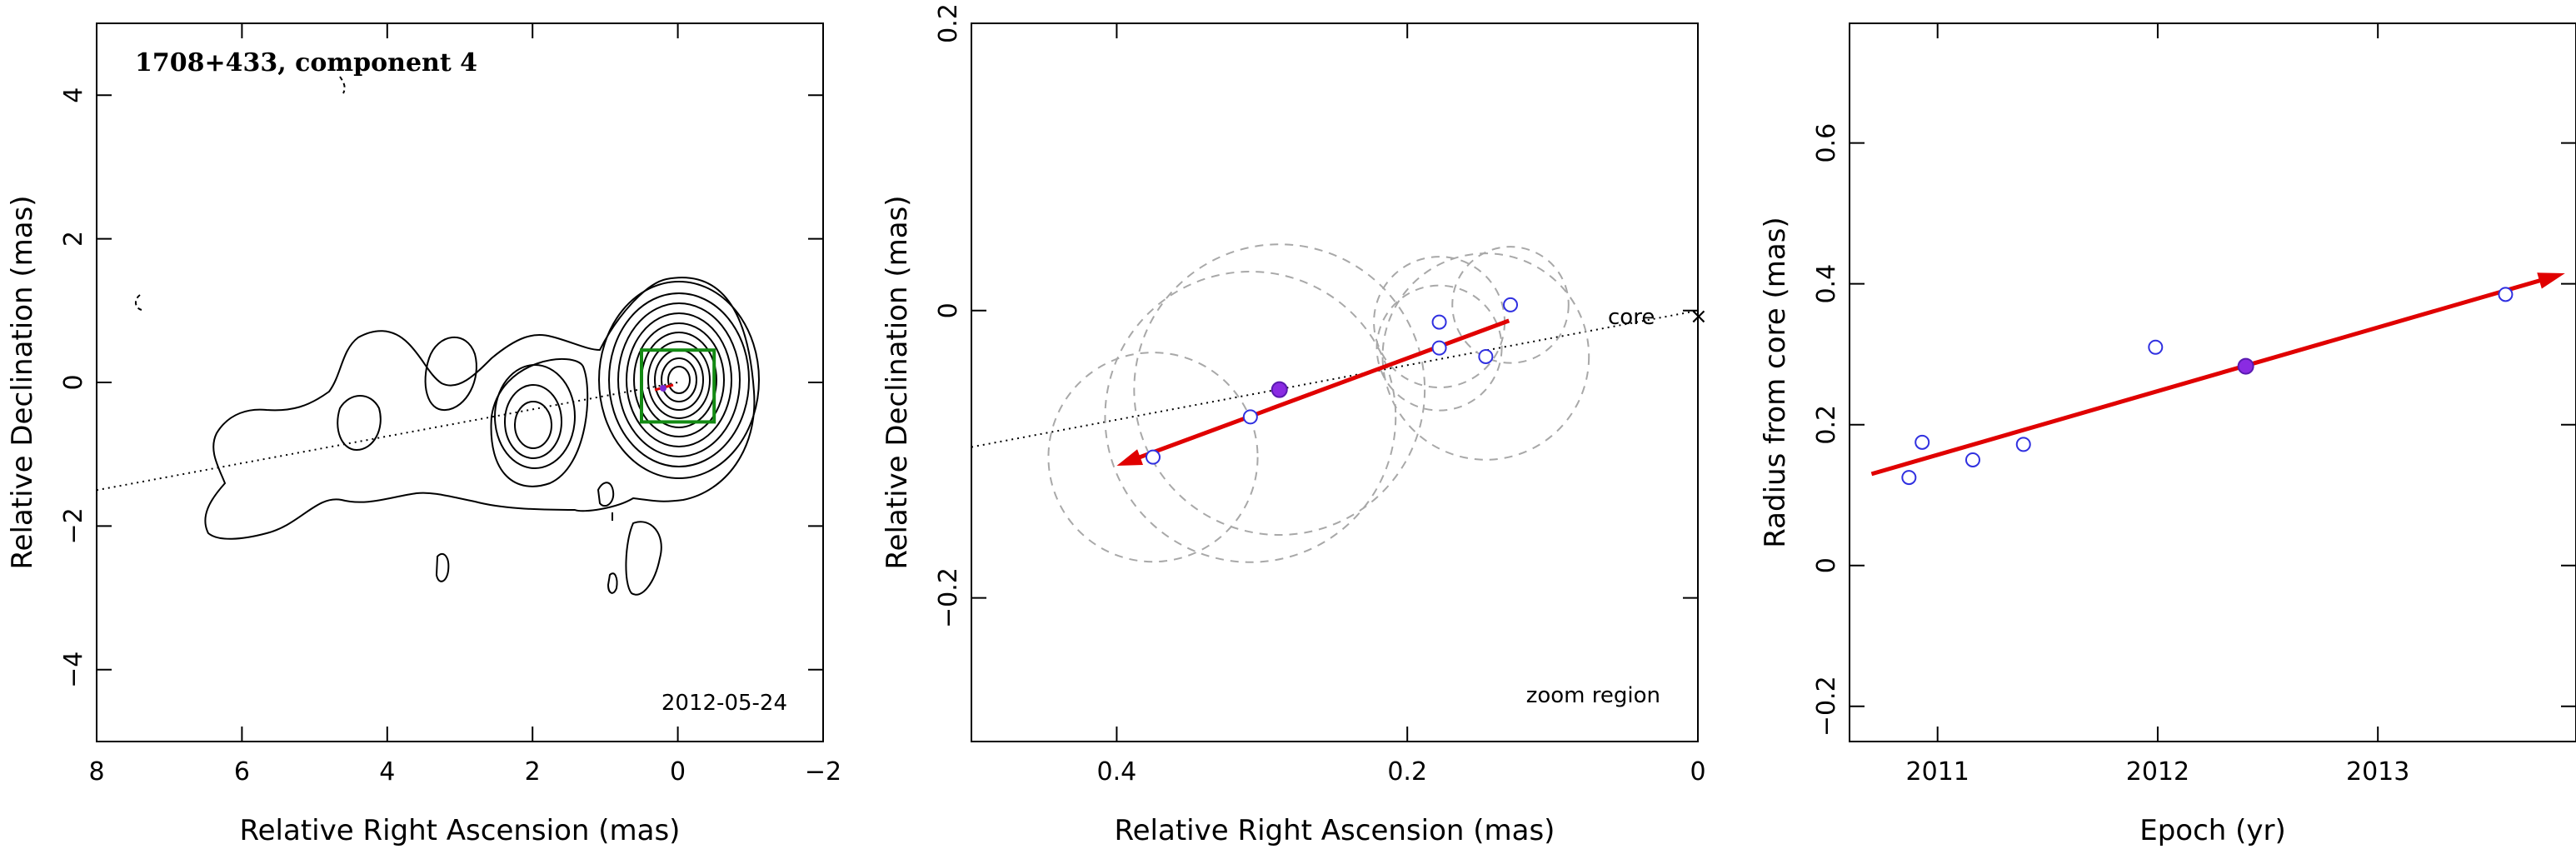 Image resolution: width=2576 pixels, height=854 pixels. Describe the element at coordinates (1775, 382) in the screenshot. I see `y-axis-label: Radius from core (mas)` at that location.